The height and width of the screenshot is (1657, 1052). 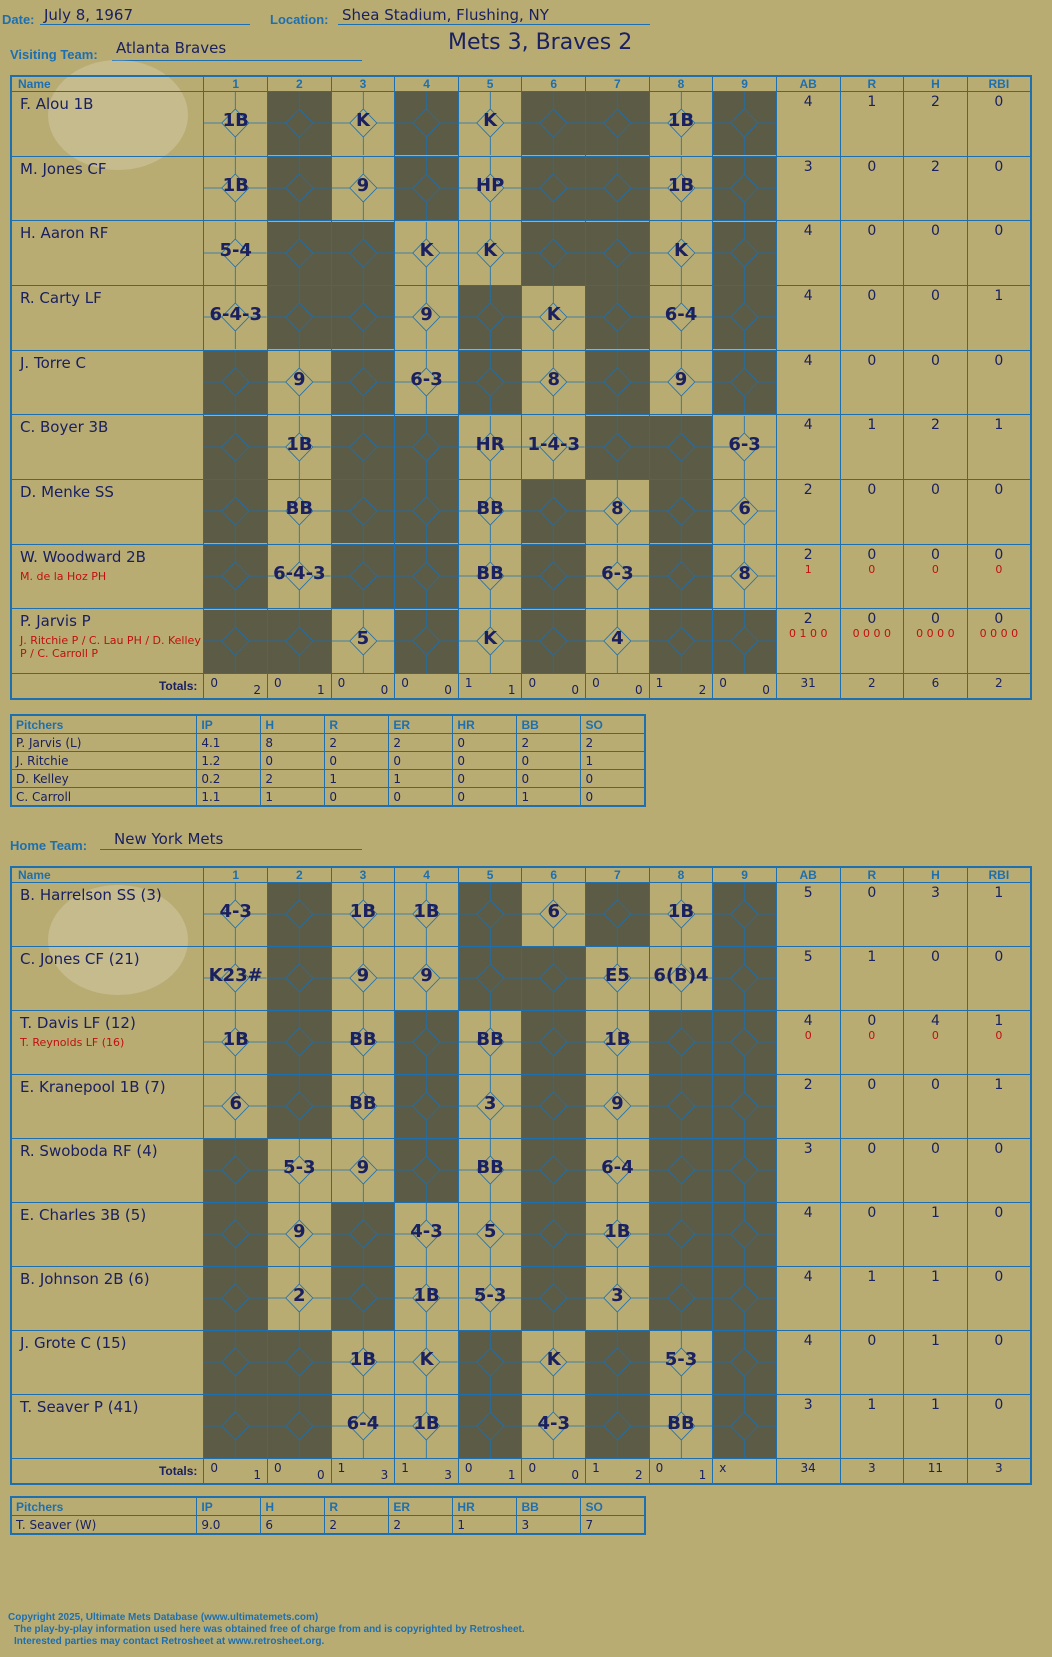 I want to click on batter-name-cell: B. Harrelson SS (3), so click(x=107, y=914).